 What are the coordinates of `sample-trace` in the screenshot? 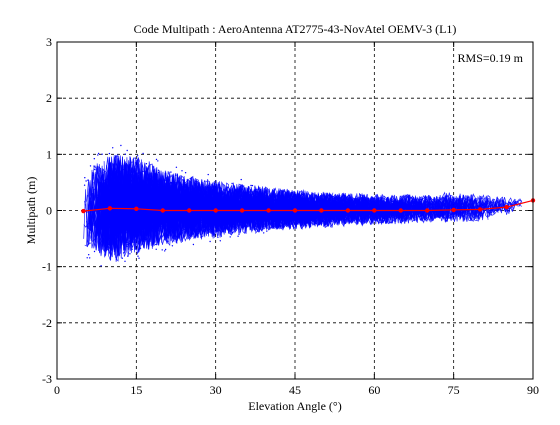 It's located at (267, 200).